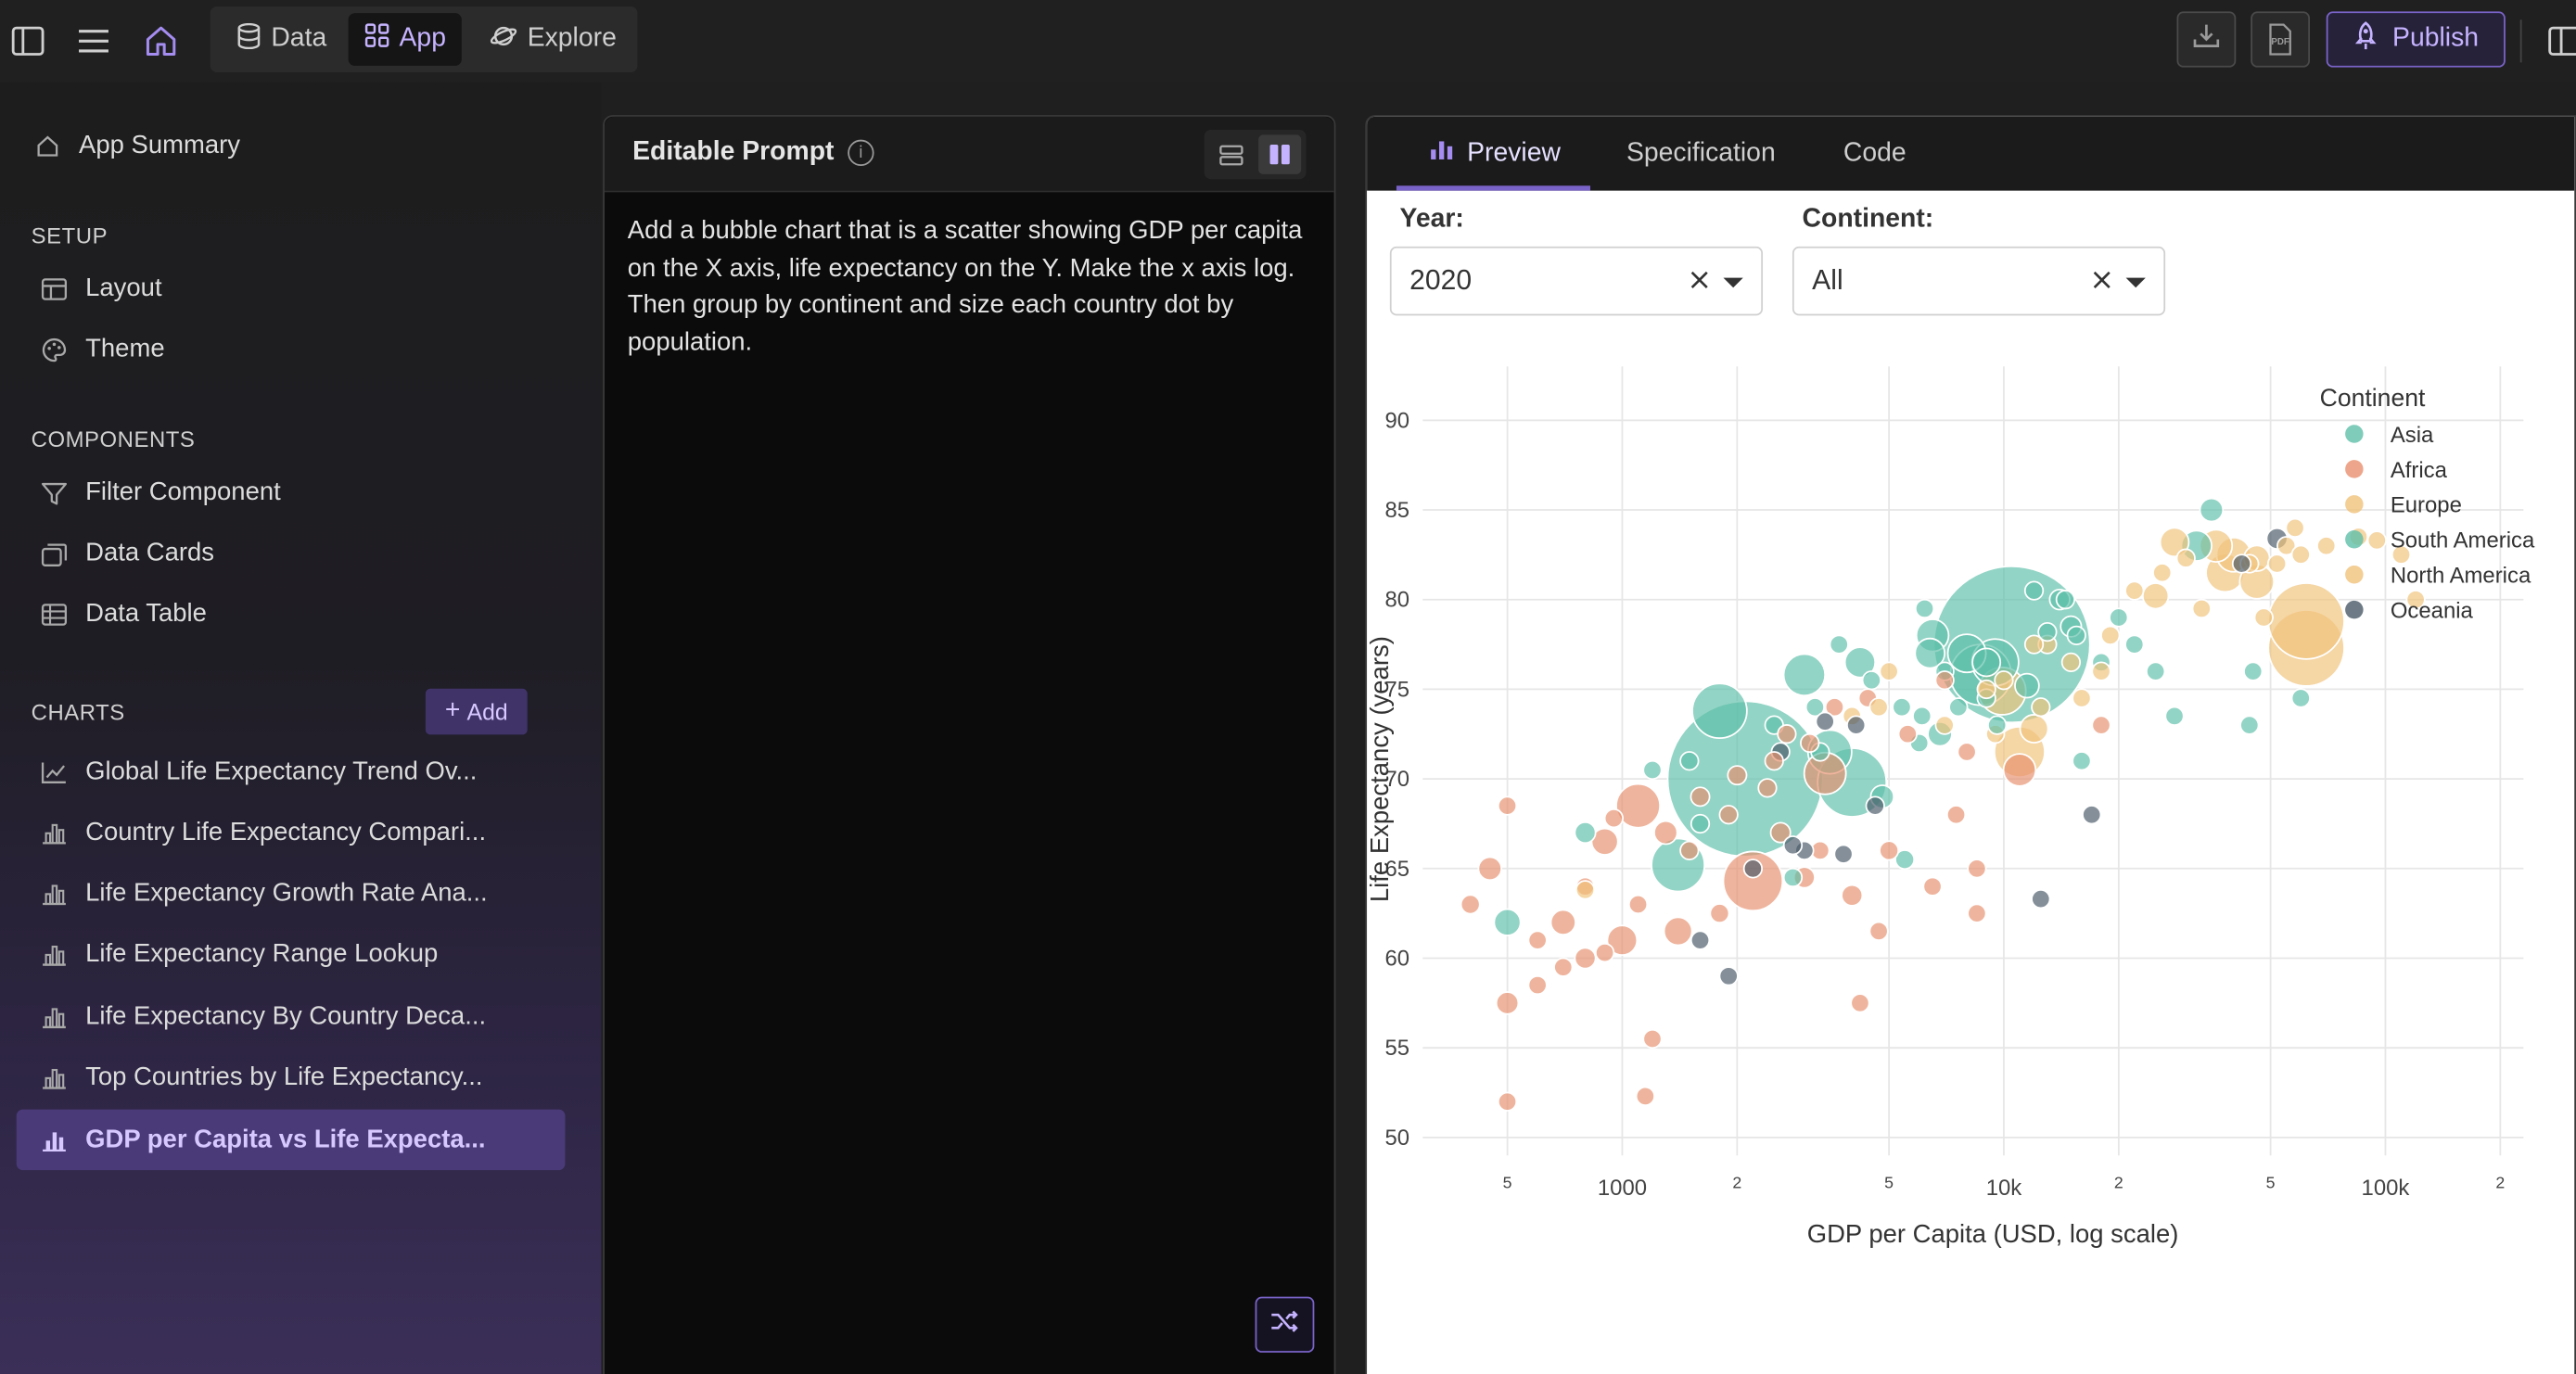 This screenshot has height=1374, width=2576. What do you see at coordinates (1285, 1324) in the screenshot?
I see `shuffle-button` at bounding box center [1285, 1324].